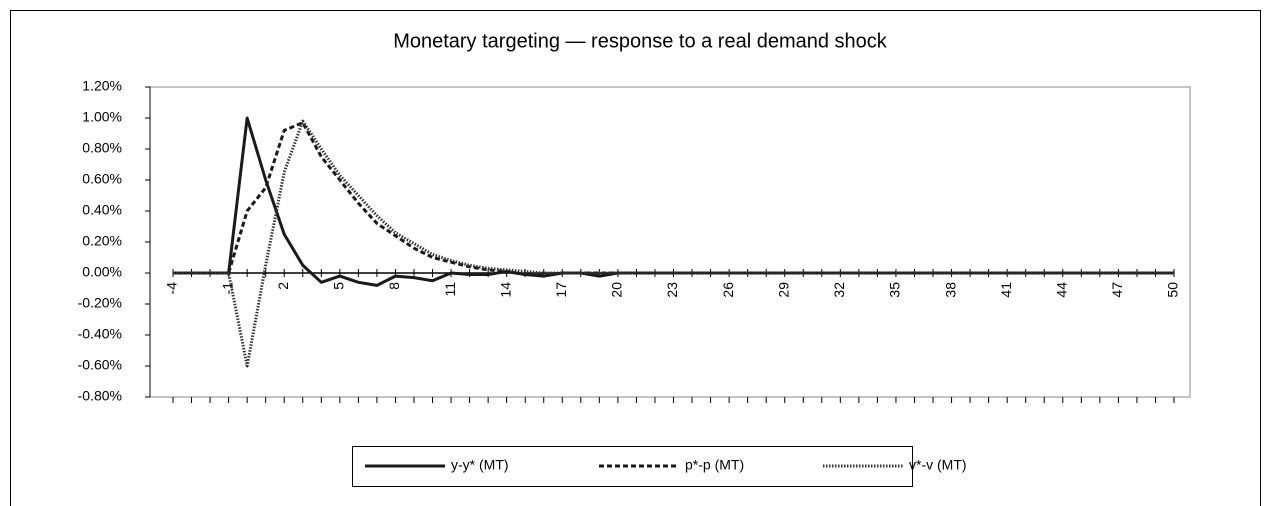  I want to click on y-tick-label: -0.40%, so click(100, 334).